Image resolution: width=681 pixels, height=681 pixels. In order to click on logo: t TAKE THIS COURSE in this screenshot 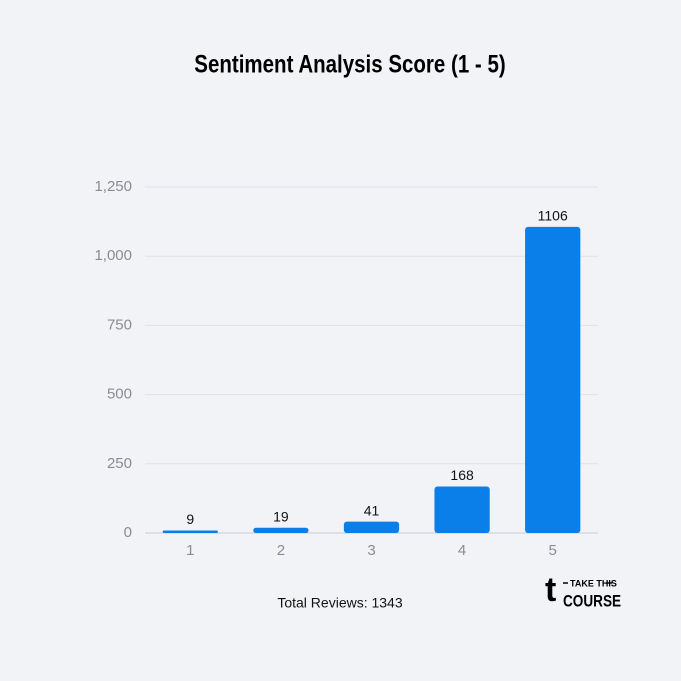, I will do `click(583, 591)`.